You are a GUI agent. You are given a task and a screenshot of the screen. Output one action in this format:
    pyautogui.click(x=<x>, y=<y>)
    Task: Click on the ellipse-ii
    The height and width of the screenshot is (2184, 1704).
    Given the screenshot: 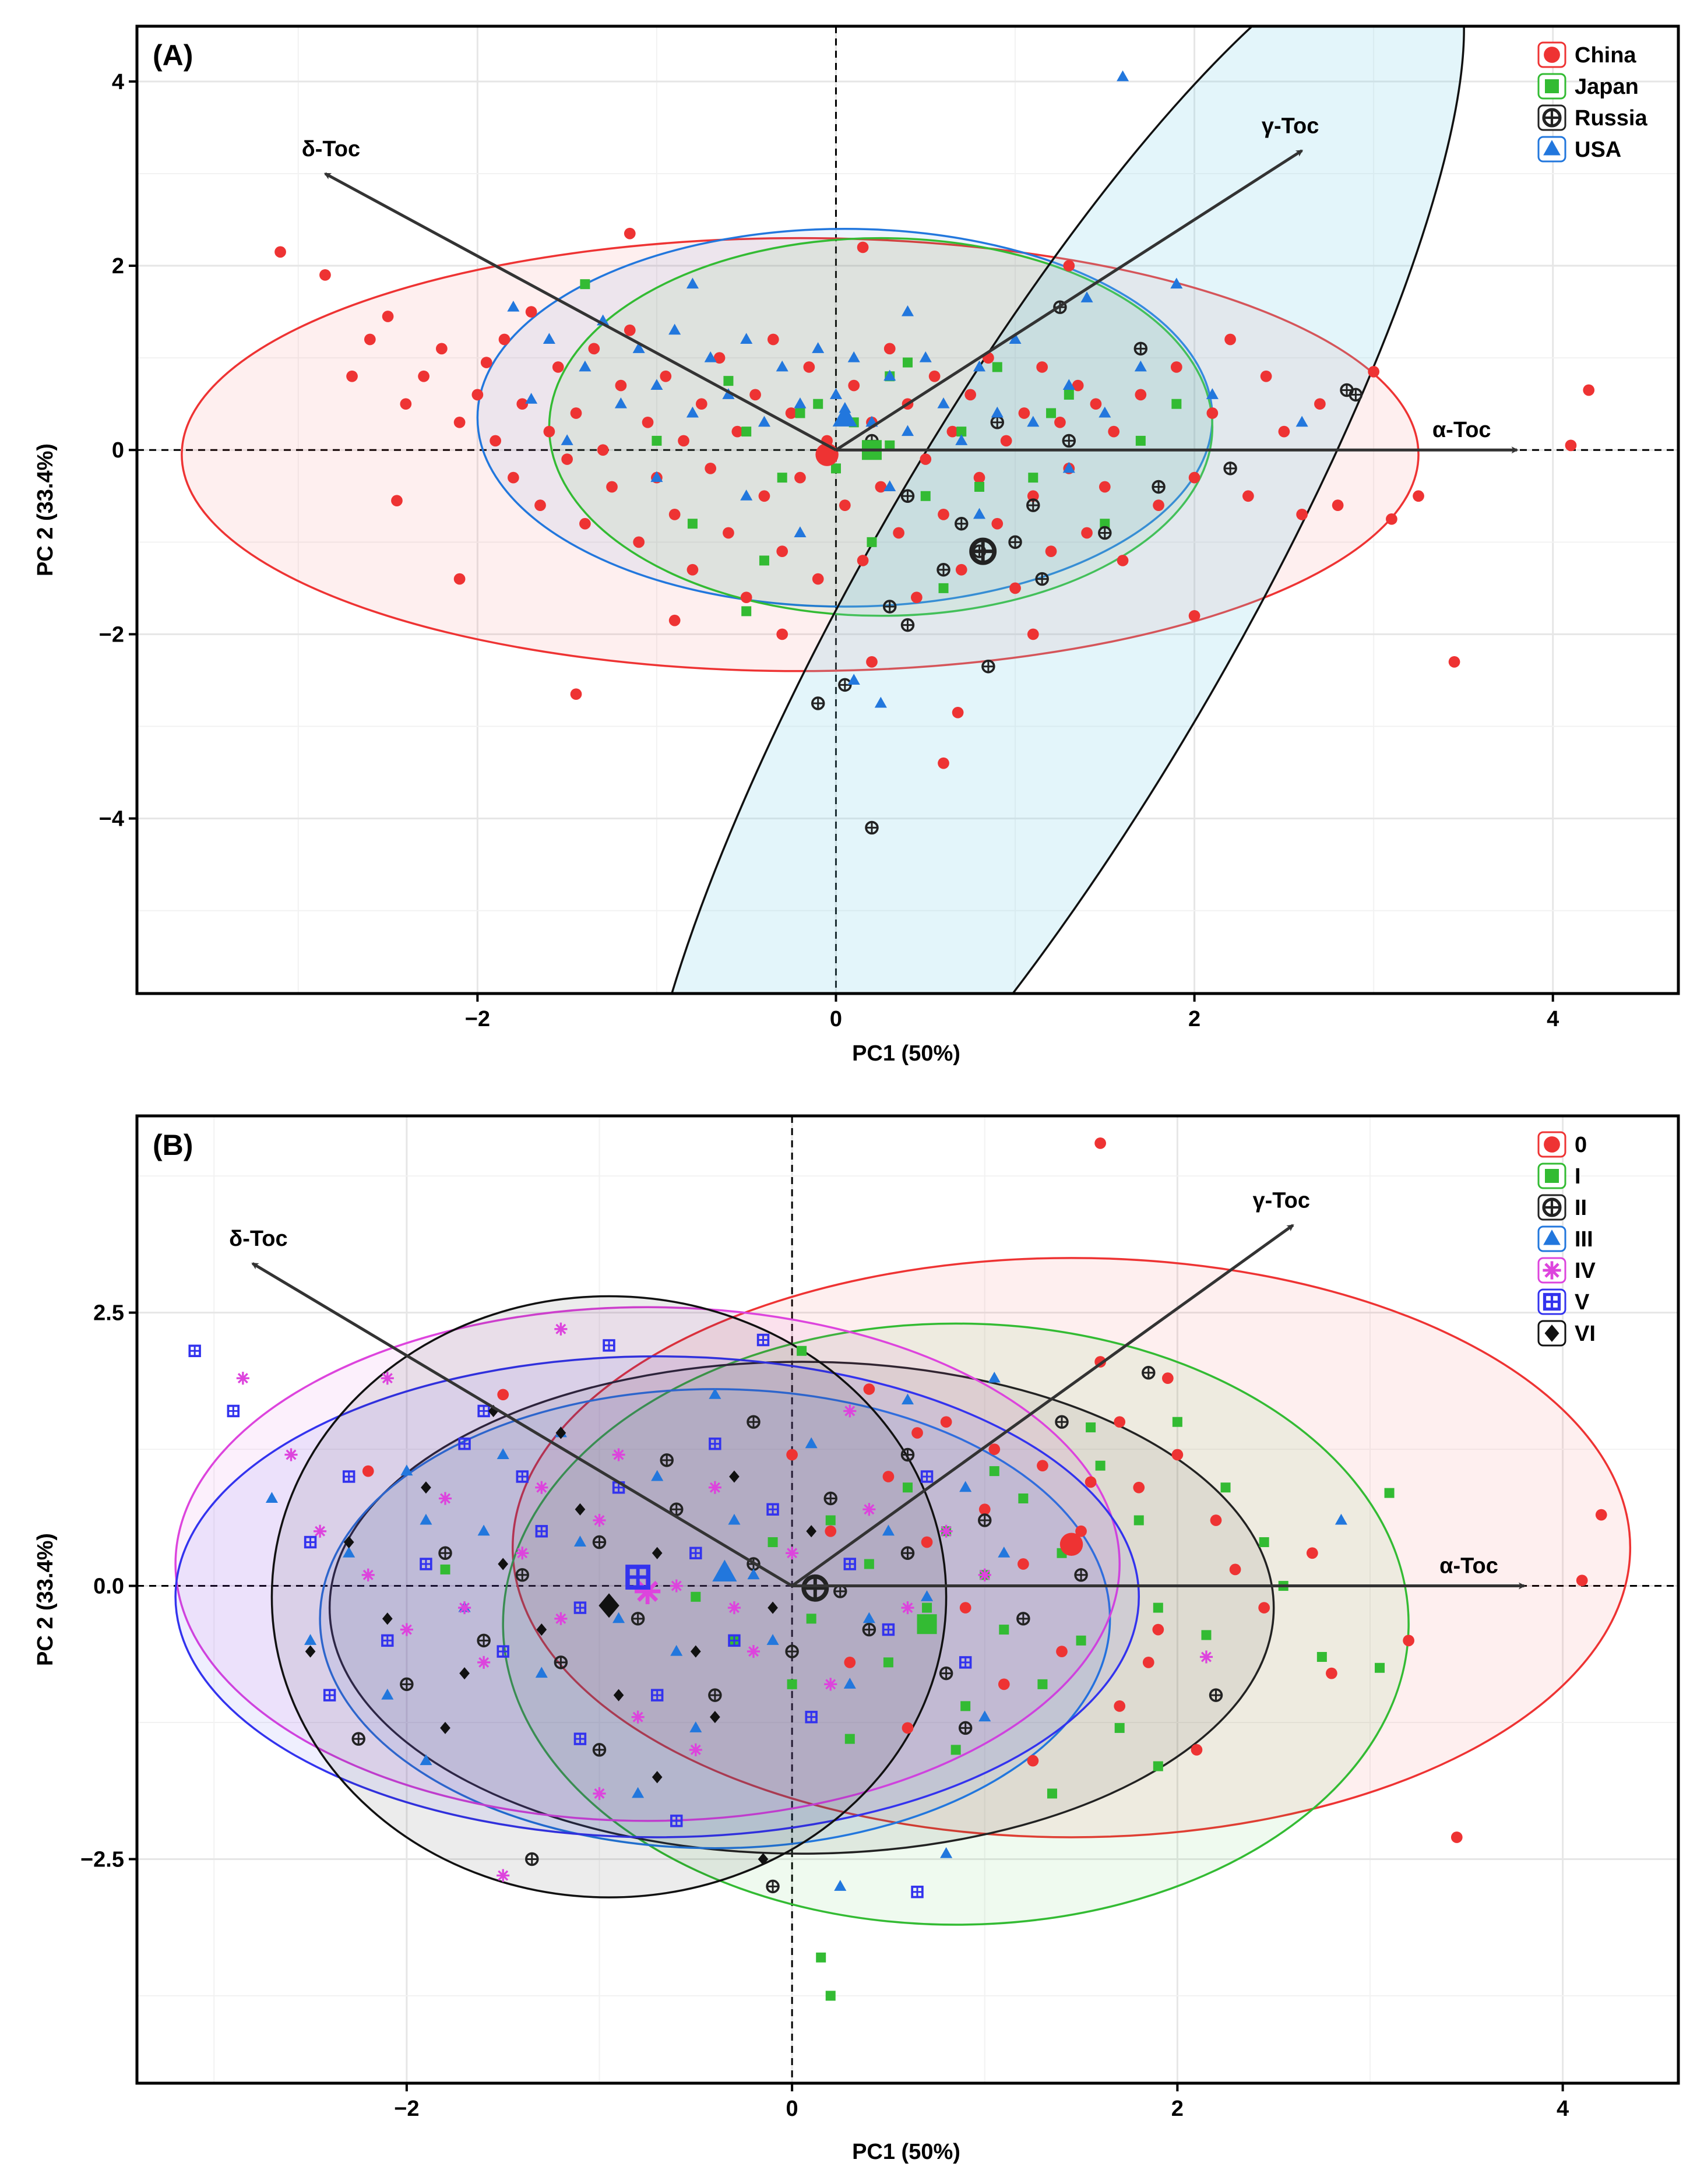 What is the action you would take?
    pyautogui.click(x=801, y=1608)
    